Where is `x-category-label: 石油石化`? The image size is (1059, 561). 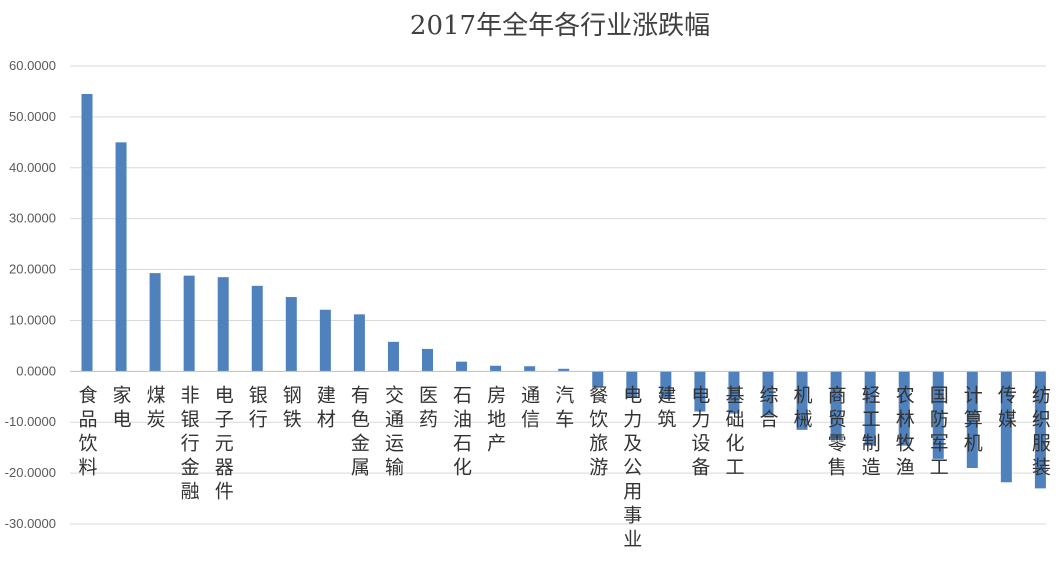
x-category-label: 石油石化 is located at coordinates (462, 431).